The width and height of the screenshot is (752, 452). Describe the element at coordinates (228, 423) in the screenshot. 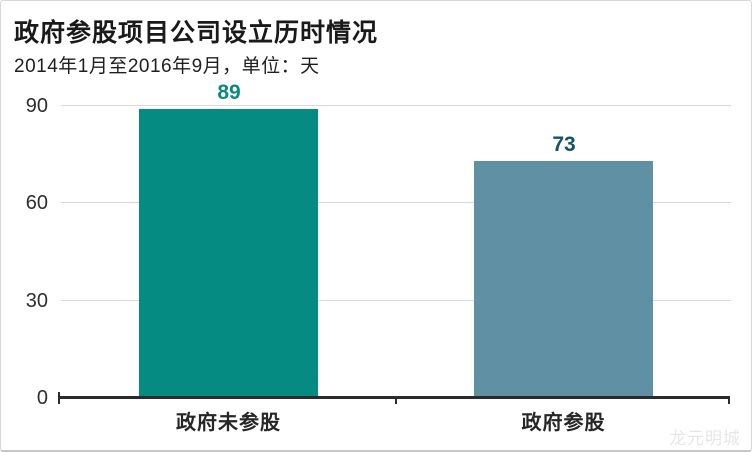

I see `category-label: 政府未参股` at that location.